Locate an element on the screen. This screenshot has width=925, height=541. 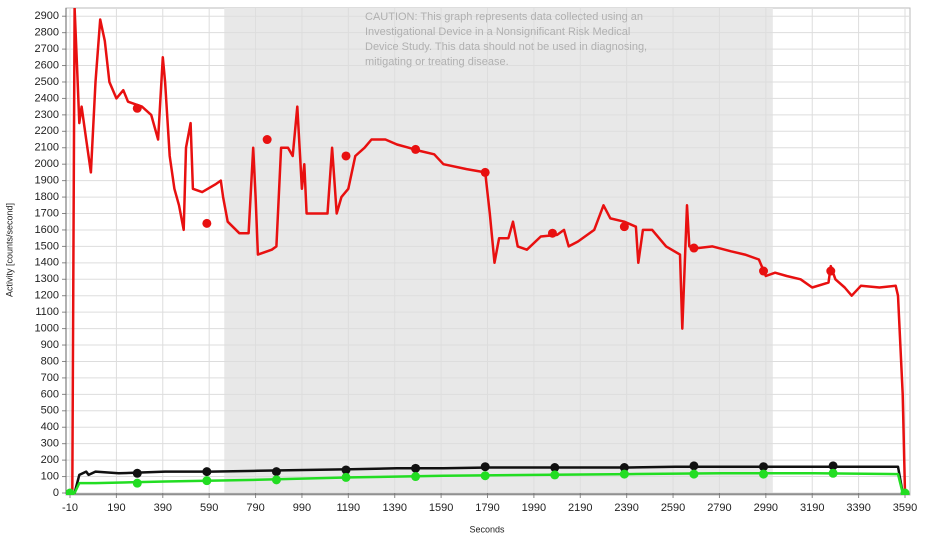
y-tick-label: 2500 is located at coordinates (47, 82).